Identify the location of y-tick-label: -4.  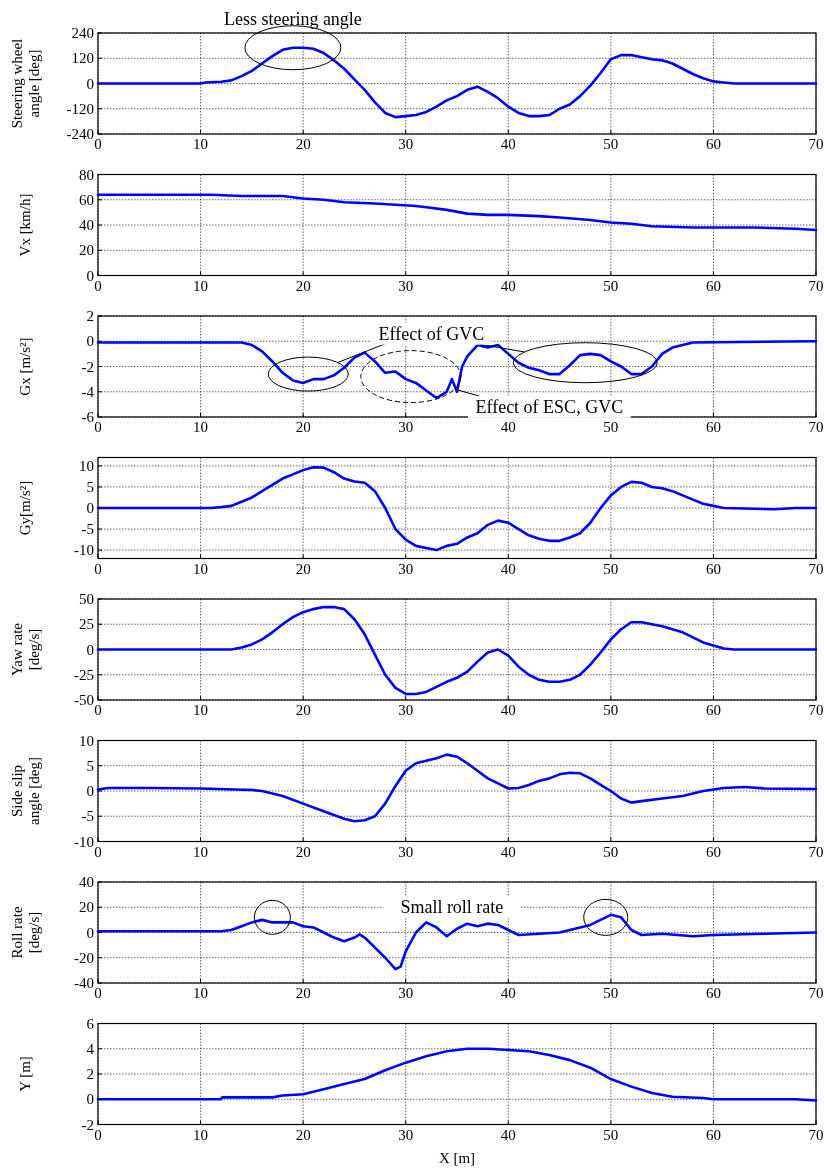
(88, 391).